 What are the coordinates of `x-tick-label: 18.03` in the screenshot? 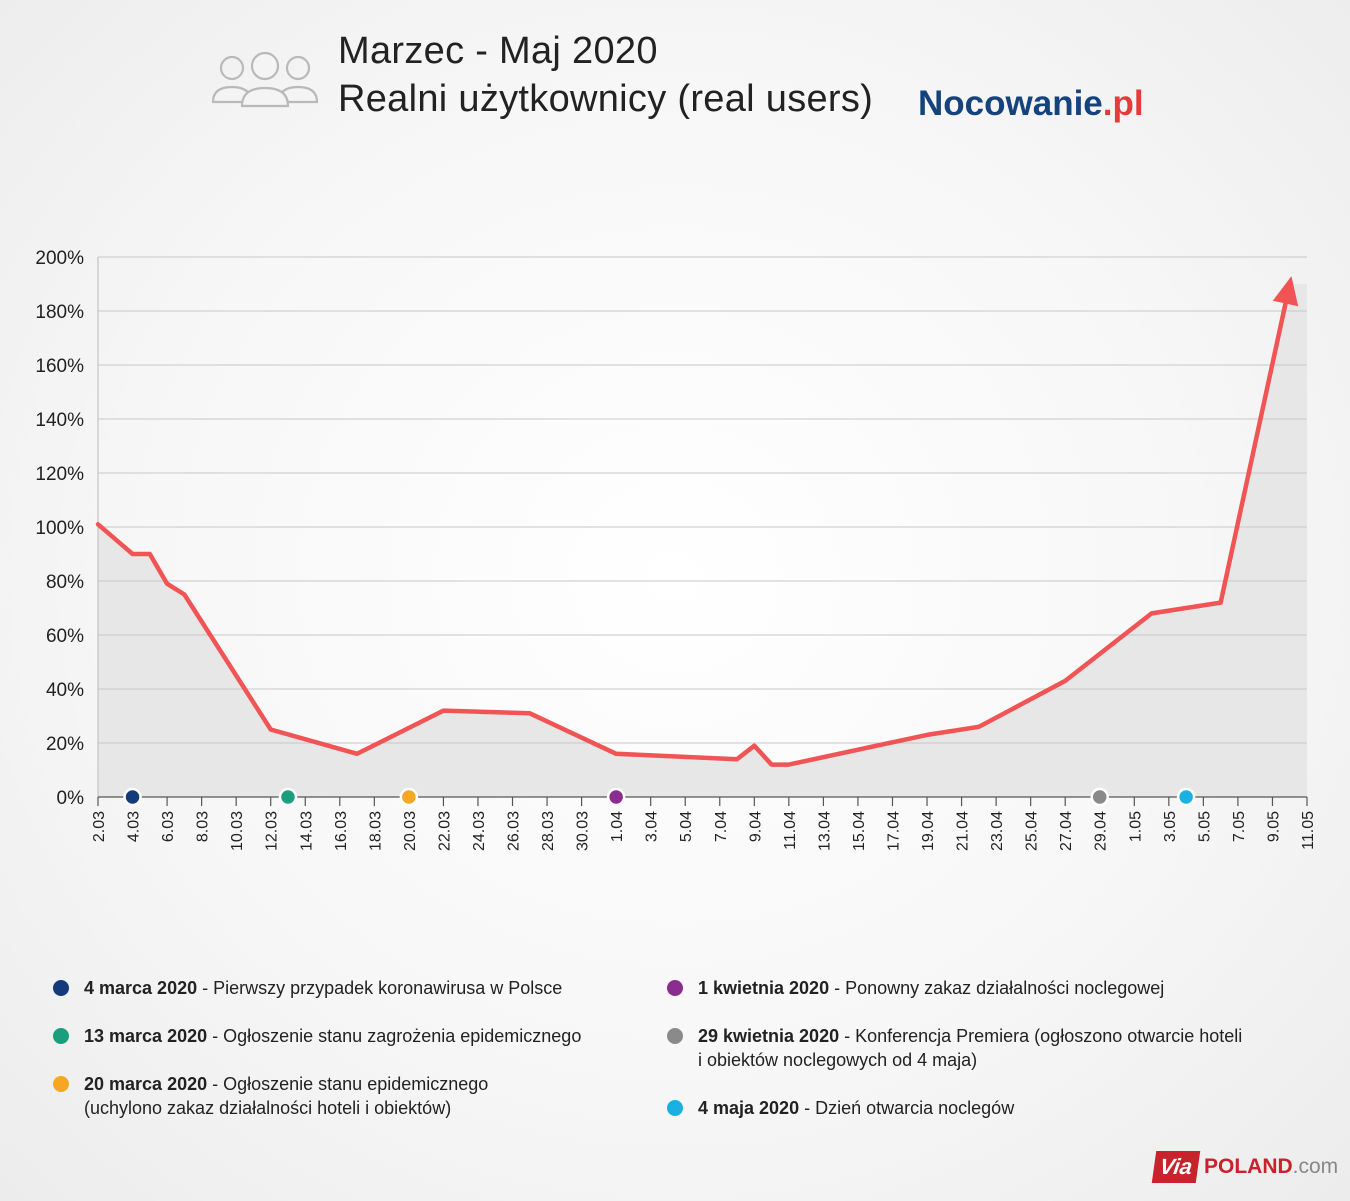 It's located at (375, 831).